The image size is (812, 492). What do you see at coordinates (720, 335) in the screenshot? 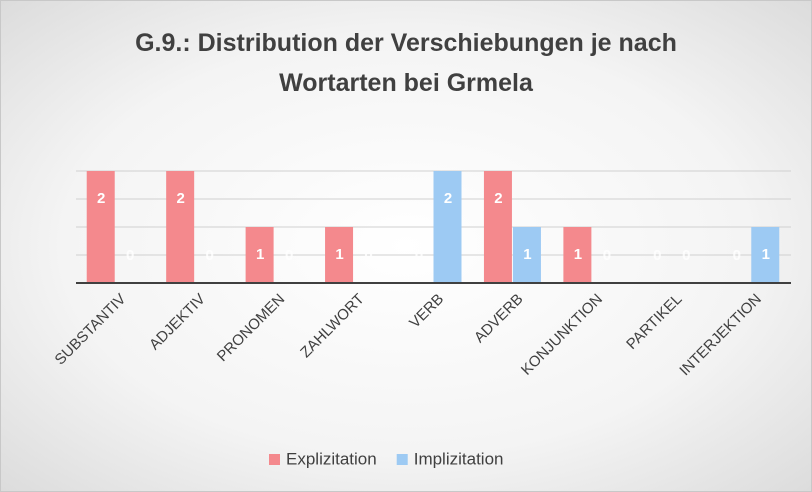
I see `x-tick-label: INTERJEKTION` at bounding box center [720, 335].